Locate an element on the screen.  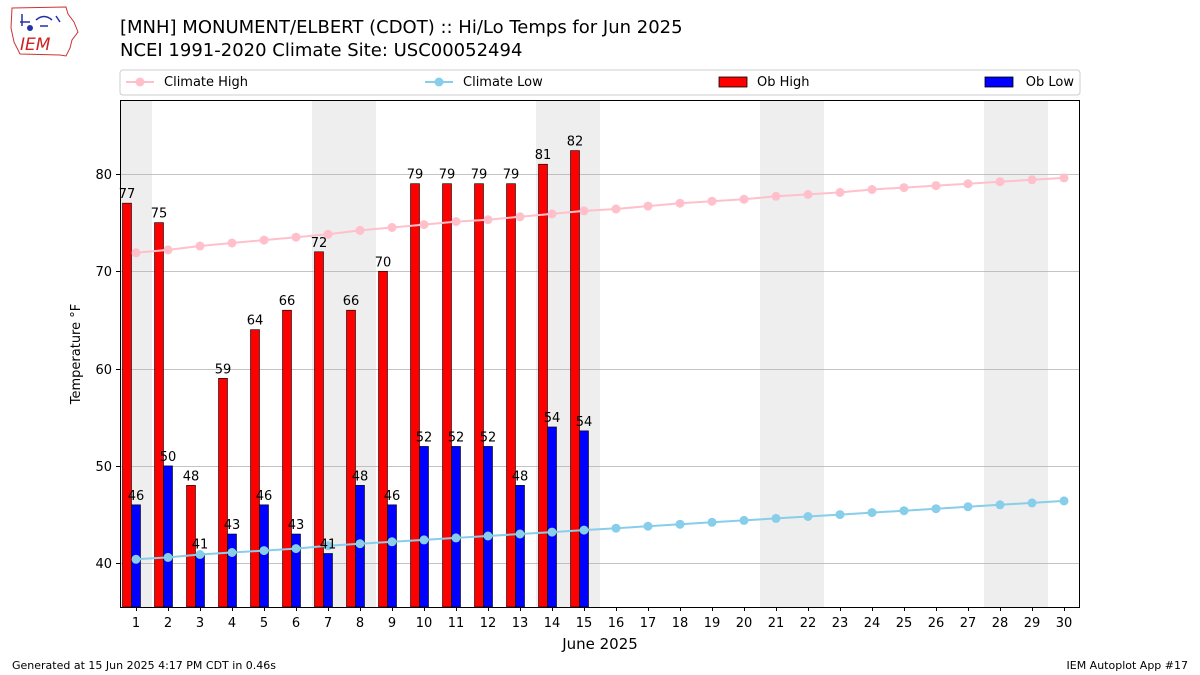
ob-high-data-label: 48 is located at coordinates (191, 476).